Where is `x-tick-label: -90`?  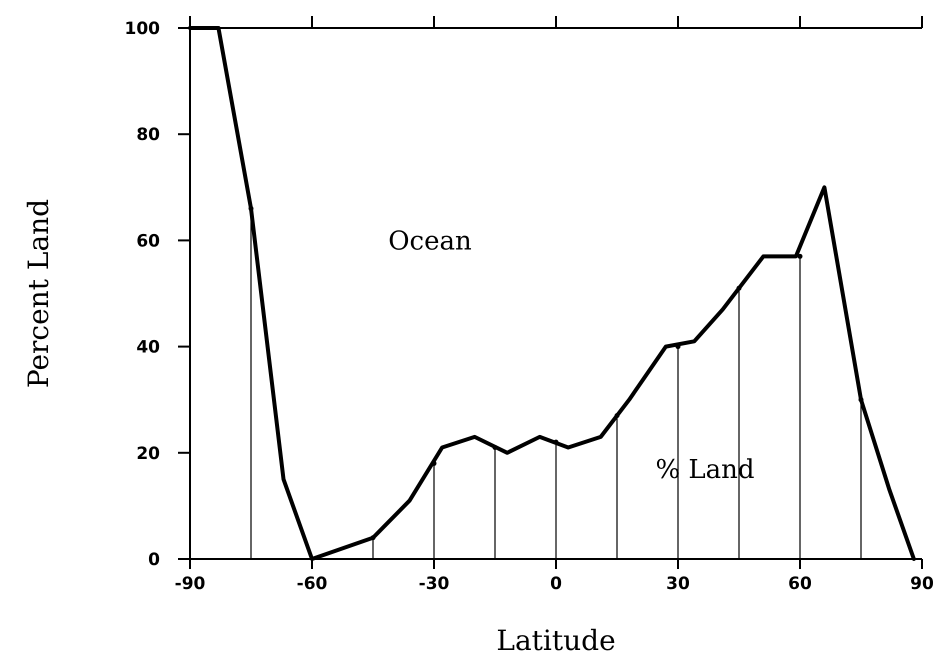 x-tick-label: -90 is located at coordinates (190, 584).